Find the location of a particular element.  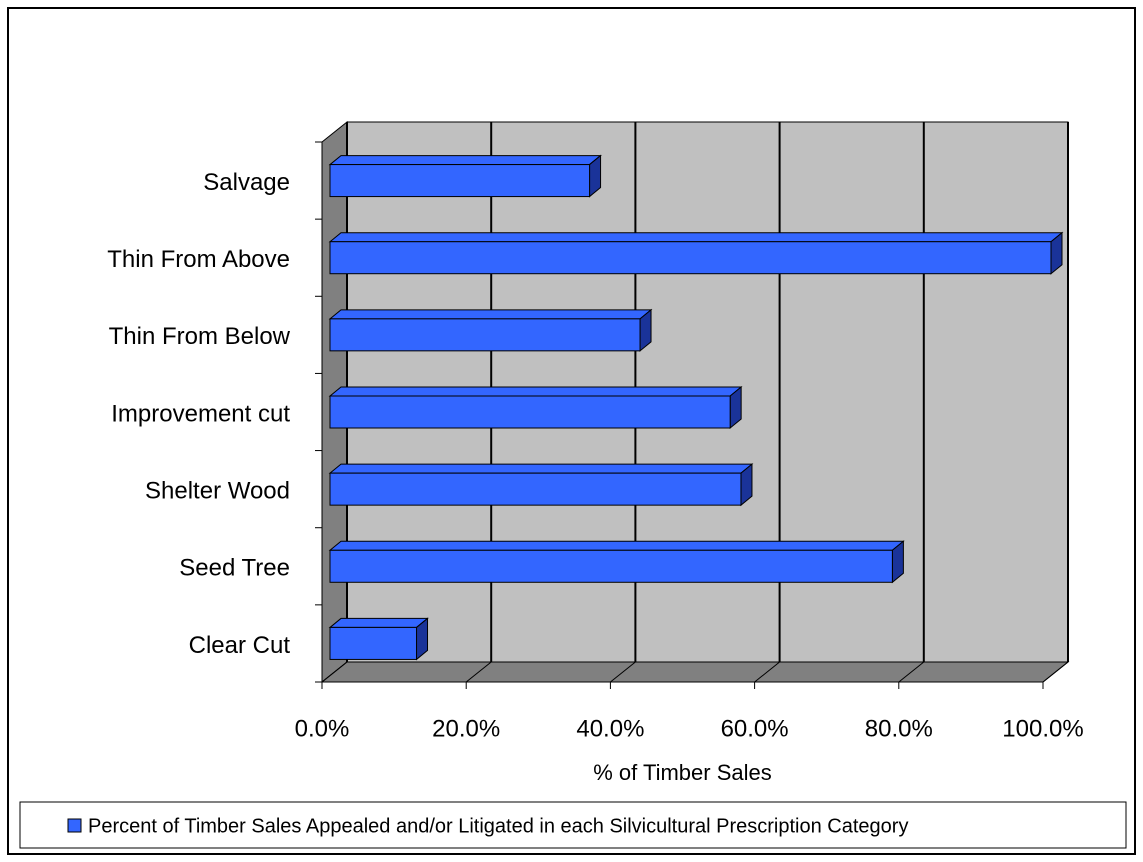

floor is located at coordinates (695, 672).